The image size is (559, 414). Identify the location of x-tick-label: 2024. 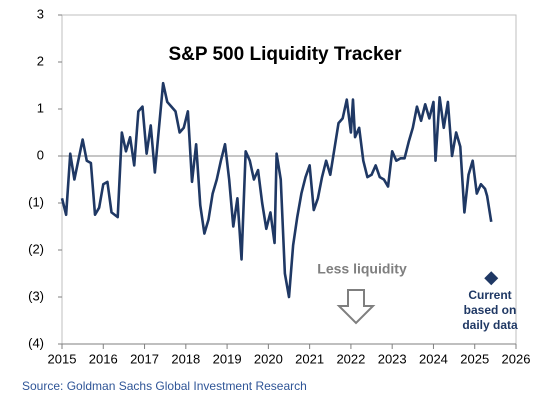
(433, 358).